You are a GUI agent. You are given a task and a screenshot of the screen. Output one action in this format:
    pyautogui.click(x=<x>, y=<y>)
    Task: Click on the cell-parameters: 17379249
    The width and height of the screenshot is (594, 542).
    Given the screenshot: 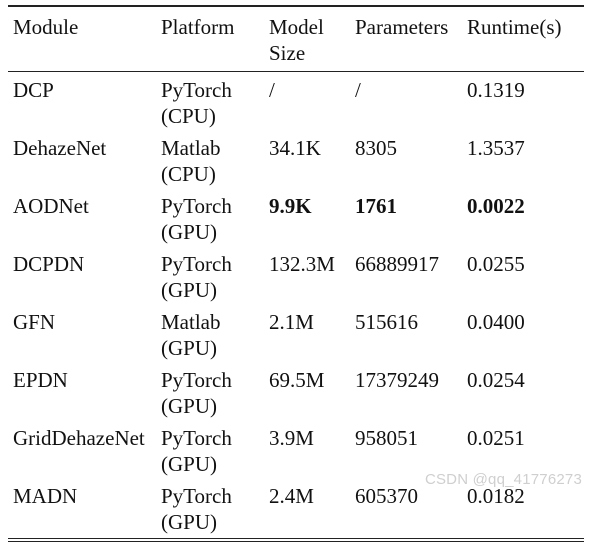 What is the action you would take?
    pyautogui.click(x=397, y=380)
    